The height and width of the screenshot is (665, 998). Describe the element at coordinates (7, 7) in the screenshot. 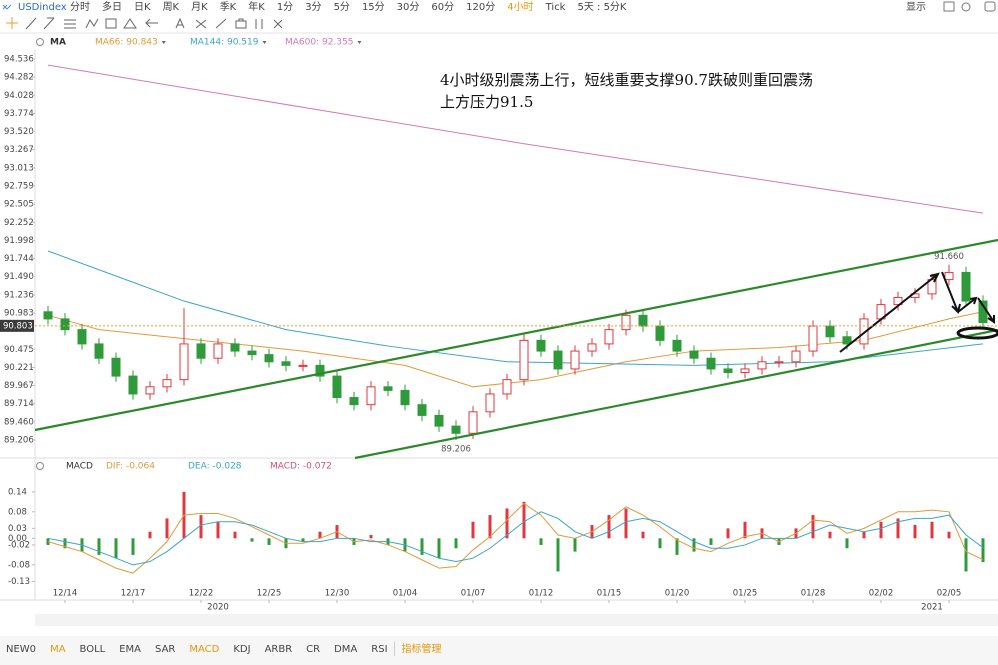

I see `menu-icon` at that location.